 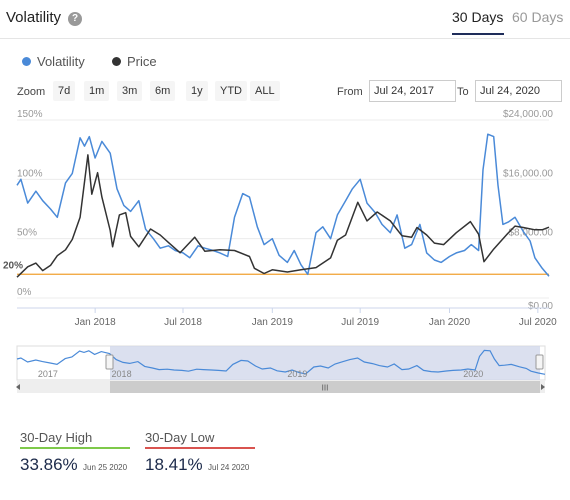 I want to click on to-label: To, so click(x=463, y=92).